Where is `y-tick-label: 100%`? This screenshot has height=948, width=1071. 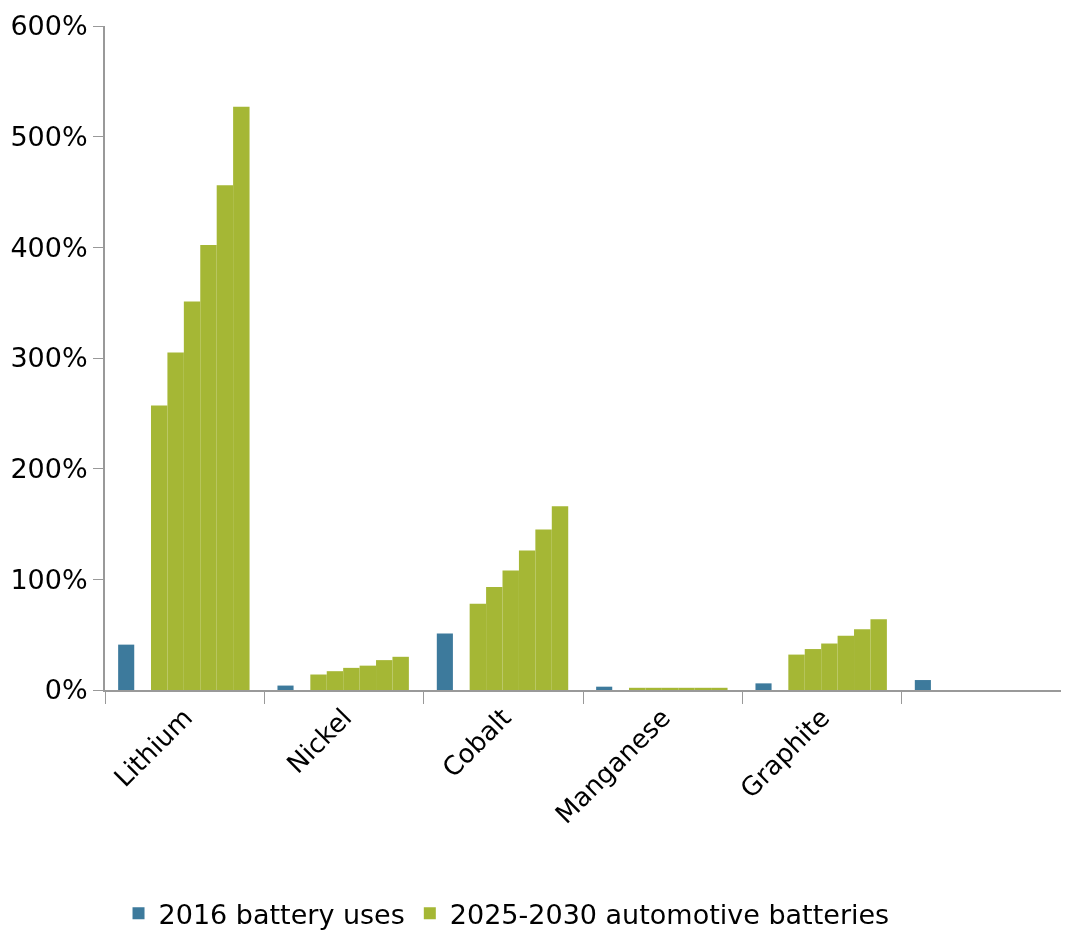 y-tick-label: 100% is located at coordinates (49, 579).